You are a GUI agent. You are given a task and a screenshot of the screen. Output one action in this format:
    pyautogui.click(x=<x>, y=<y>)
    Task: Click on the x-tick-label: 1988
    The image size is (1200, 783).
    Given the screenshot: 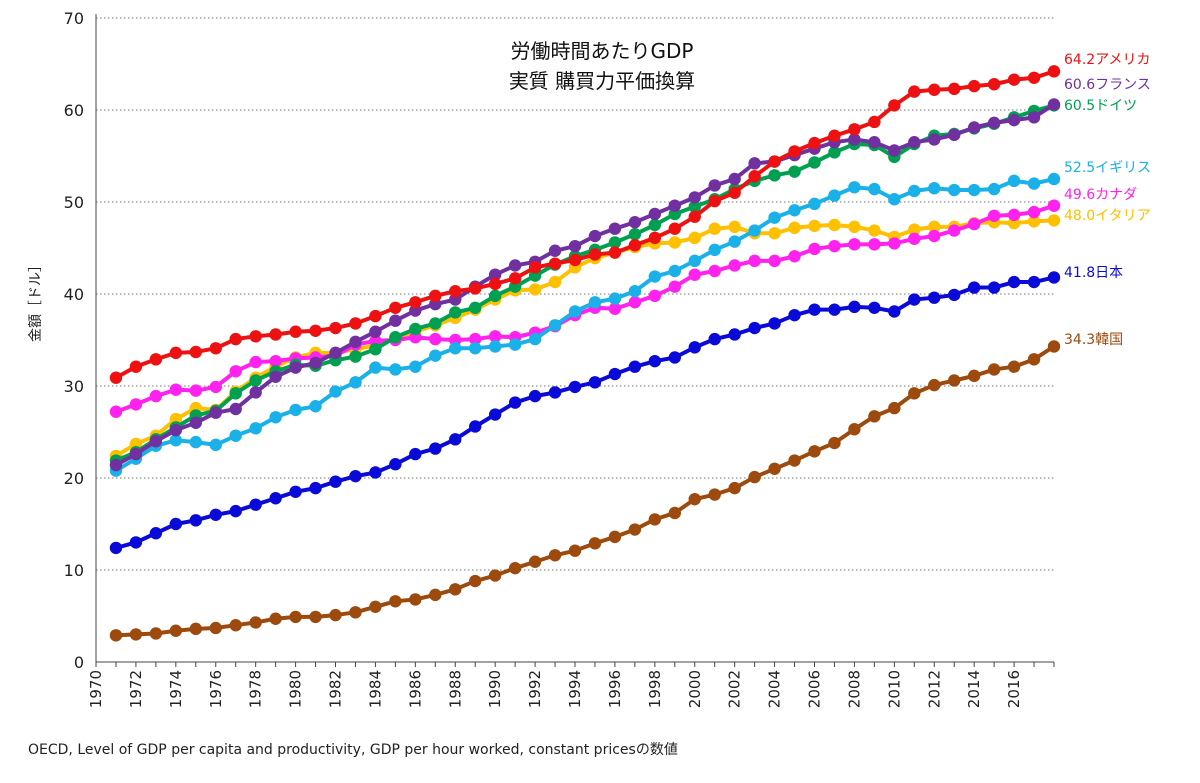 What is the action you would take?
    pyautogui.click(x=455, y=689)
    